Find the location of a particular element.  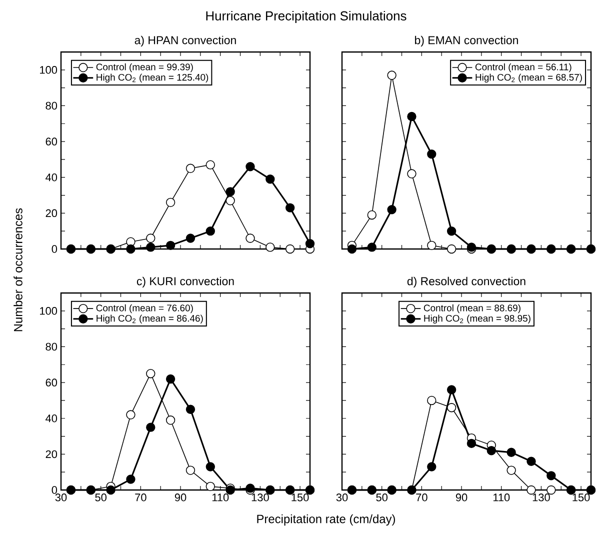

chart-title: a) HPAN convection is located at coordinates (185, 41).